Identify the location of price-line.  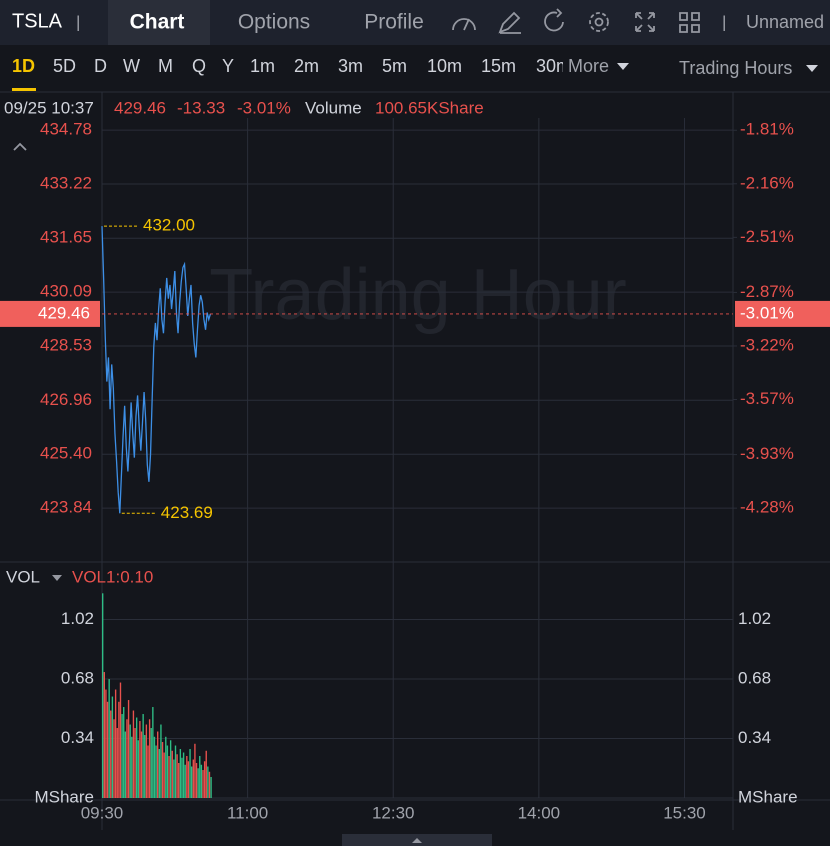
(156, 370).